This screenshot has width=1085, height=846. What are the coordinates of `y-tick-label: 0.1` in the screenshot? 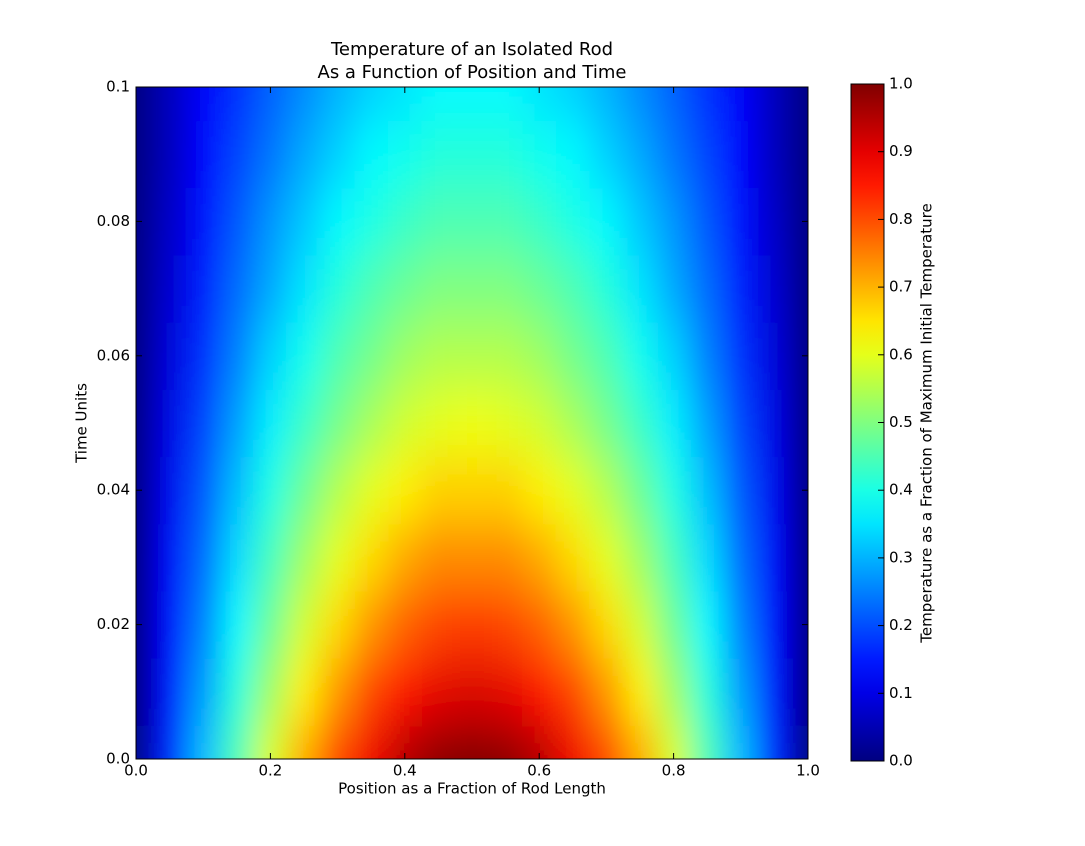 It's located at (118, 87).